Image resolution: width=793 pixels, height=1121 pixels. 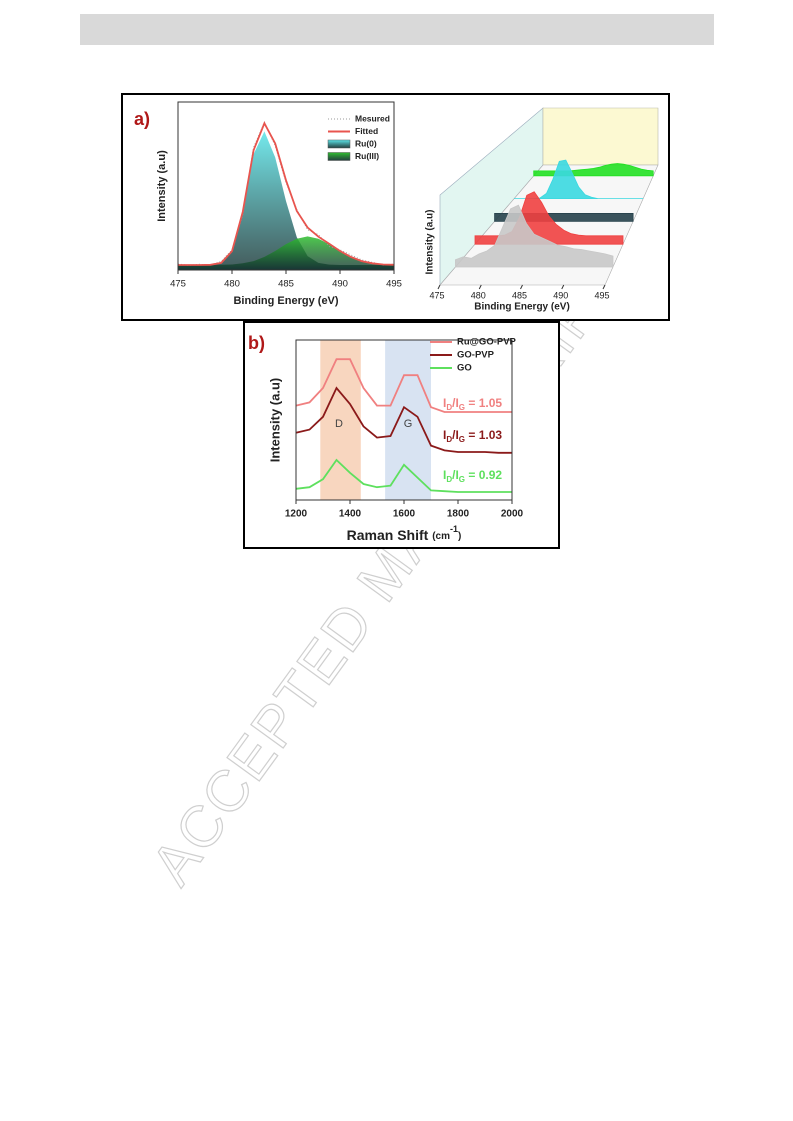 I want to click on waterfall-layer, so click(x=534, y=236).